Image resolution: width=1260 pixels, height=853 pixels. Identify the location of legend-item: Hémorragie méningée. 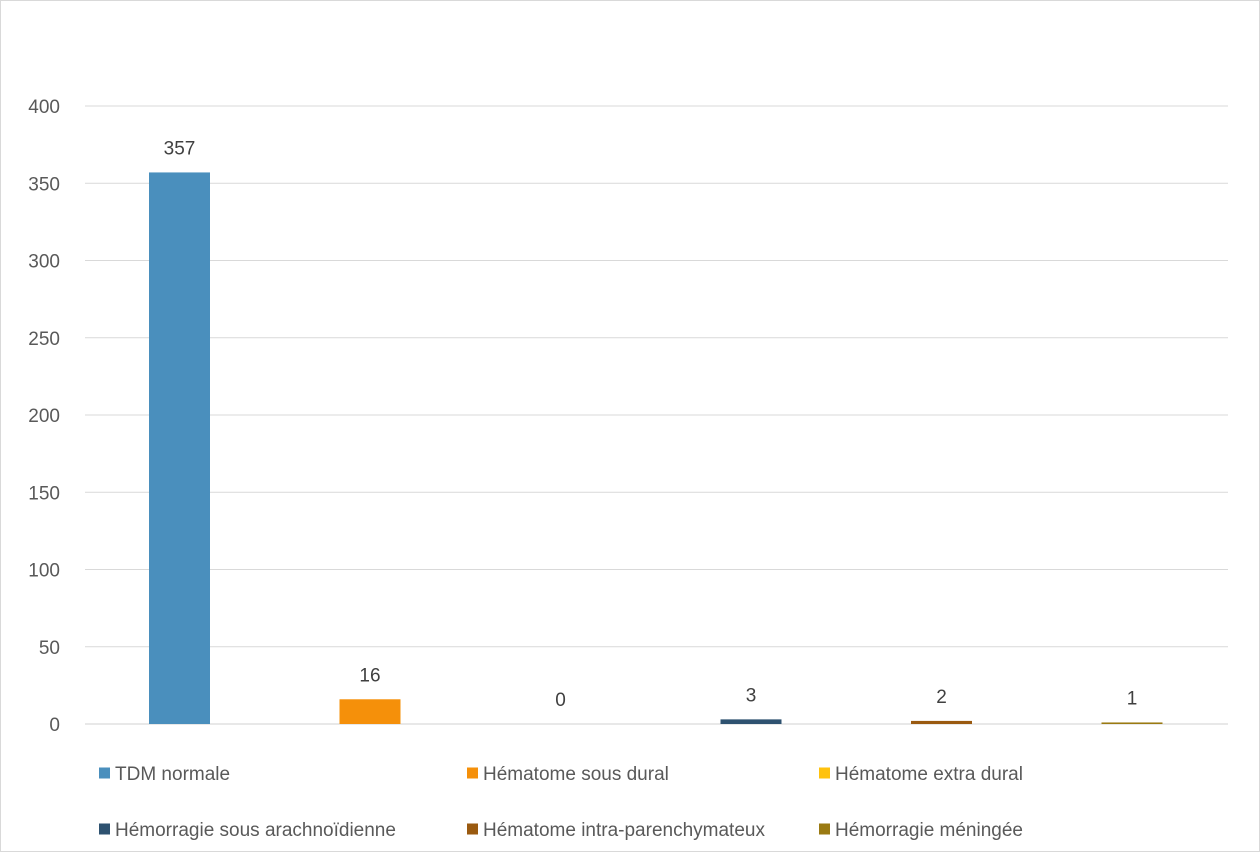
(921, 830).